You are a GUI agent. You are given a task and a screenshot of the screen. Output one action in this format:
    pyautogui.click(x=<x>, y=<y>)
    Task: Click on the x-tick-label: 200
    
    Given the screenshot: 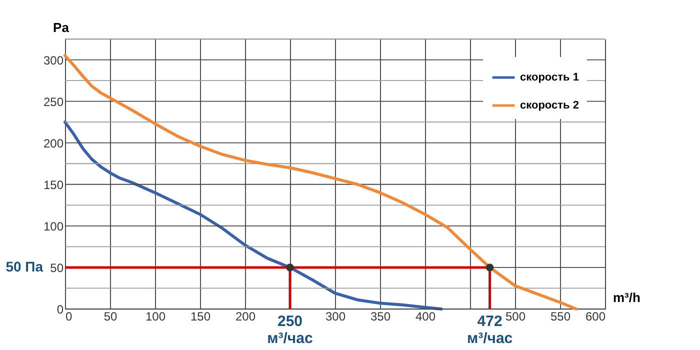 What is the action you would take?
    pyautogui.click(x=245, y=317)
    